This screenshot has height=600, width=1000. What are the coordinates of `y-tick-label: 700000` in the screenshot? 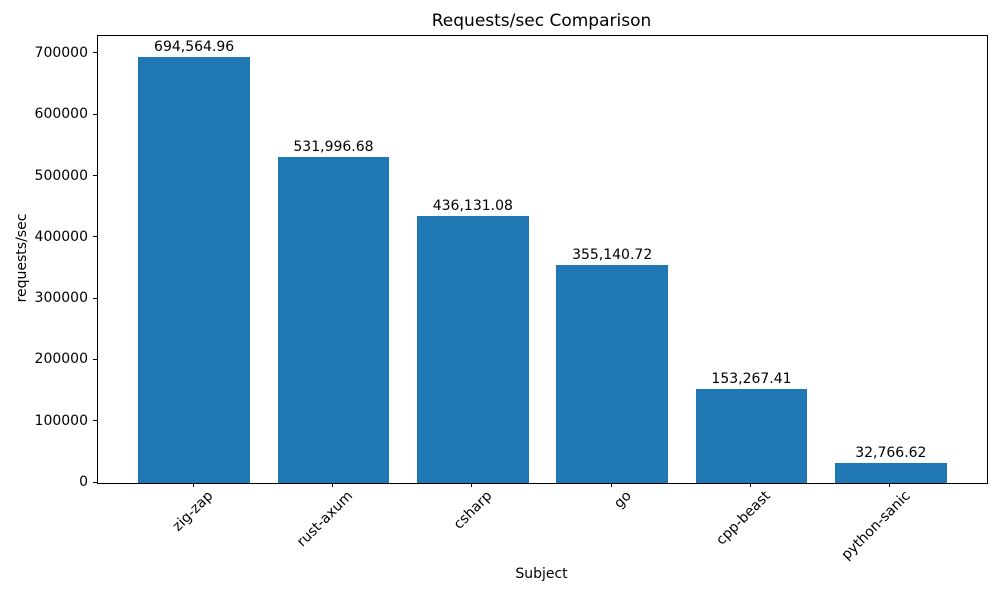 It's located at (61, 52).